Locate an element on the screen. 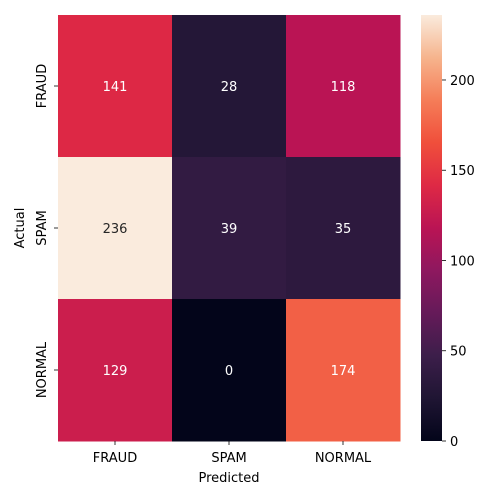  cell-value-label: 174 is located at coordinates (343, 371).